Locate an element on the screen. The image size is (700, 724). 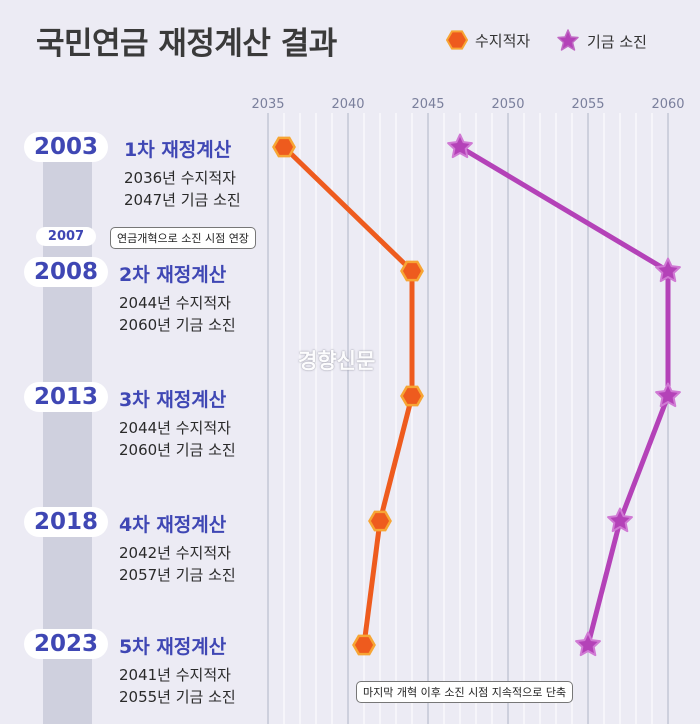
depletion-text-3: 2060년 기금 소진 is located at coordinates (177, 450).